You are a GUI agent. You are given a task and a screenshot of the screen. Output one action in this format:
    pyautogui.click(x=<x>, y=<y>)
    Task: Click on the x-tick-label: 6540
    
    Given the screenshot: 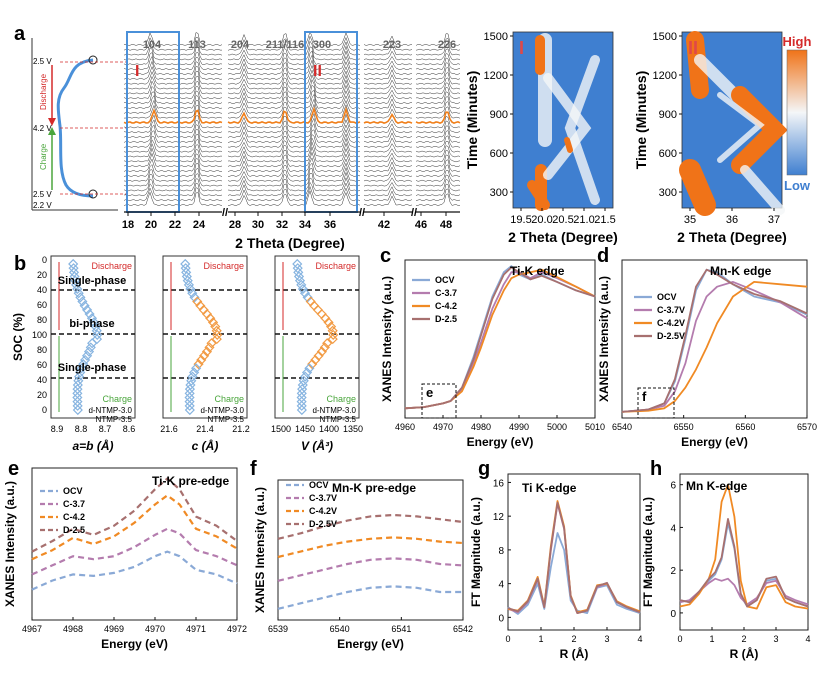 What is the action you would take?
    pyautogui.click(x=340, y=629)
    